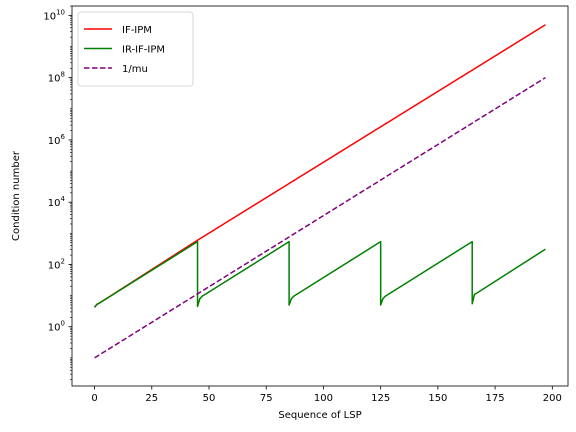 This screenshot has width=576, height=432. Describe the element at coordinates (319, 274) in the screenshot. I see `series-line-ir-if-ipm` at that location.